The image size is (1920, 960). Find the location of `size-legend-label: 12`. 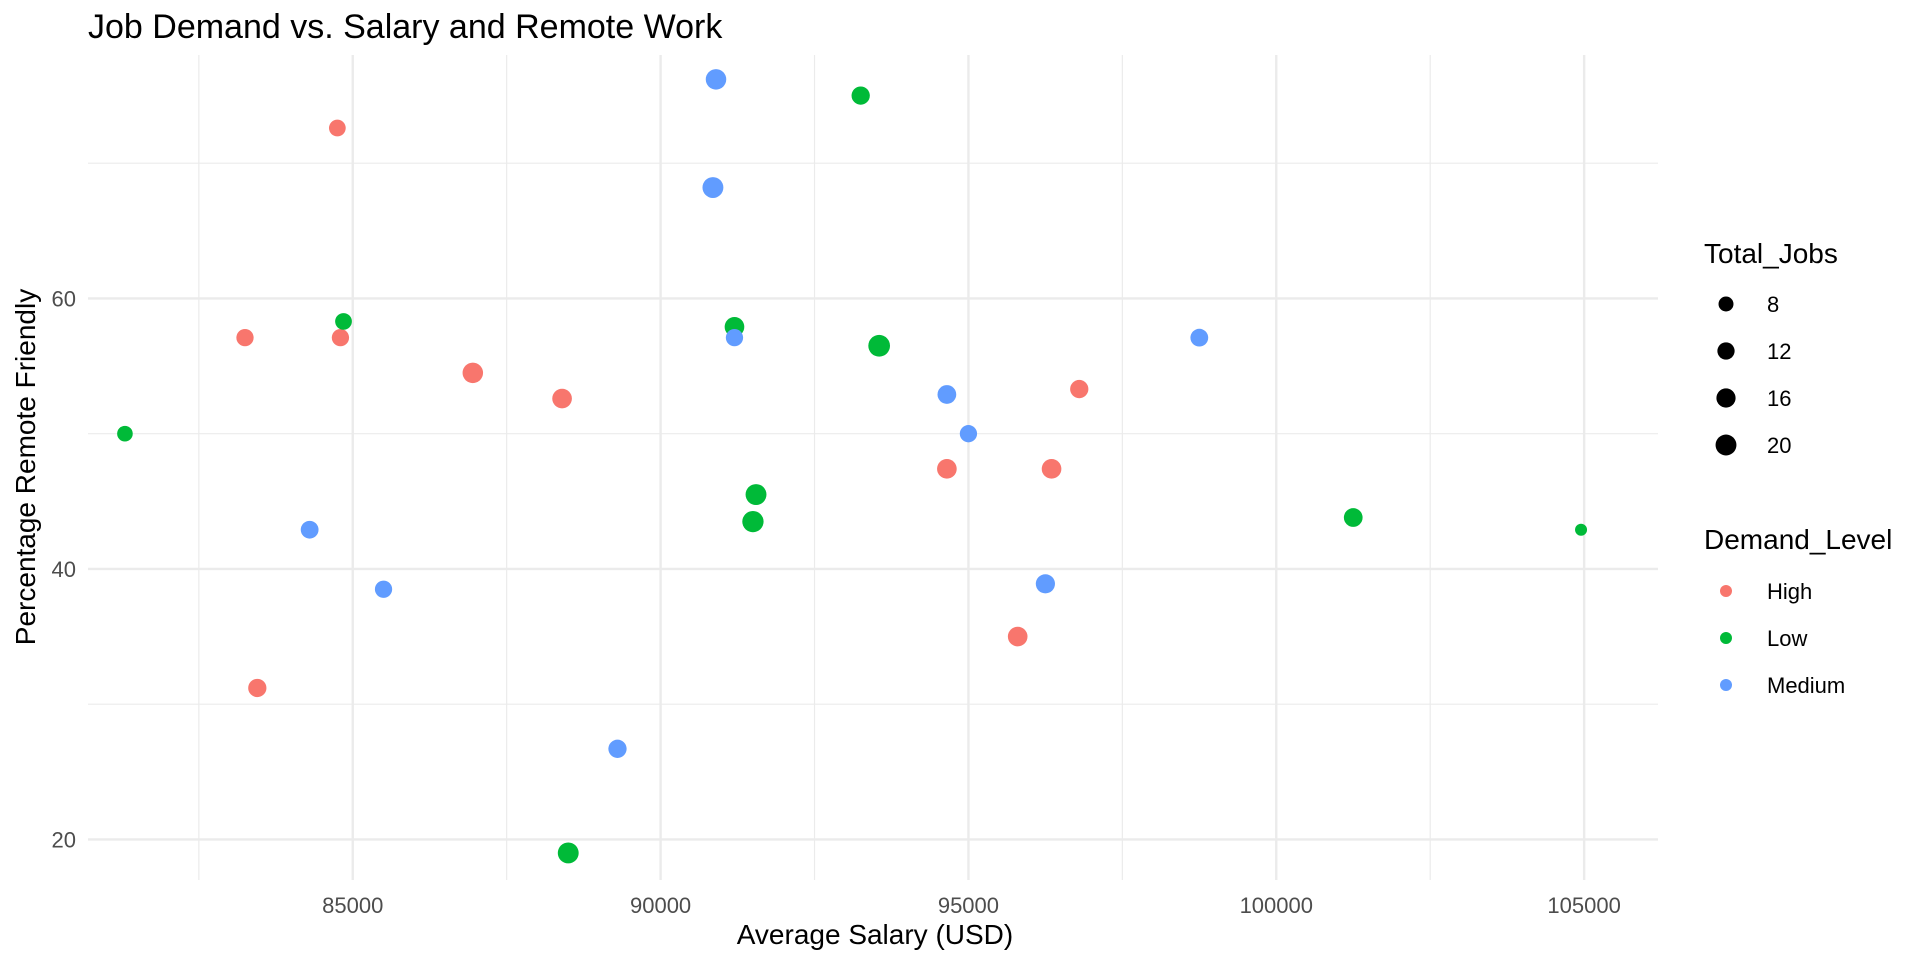

size-legend-label: 12 is located at coordinates (1779, 351).